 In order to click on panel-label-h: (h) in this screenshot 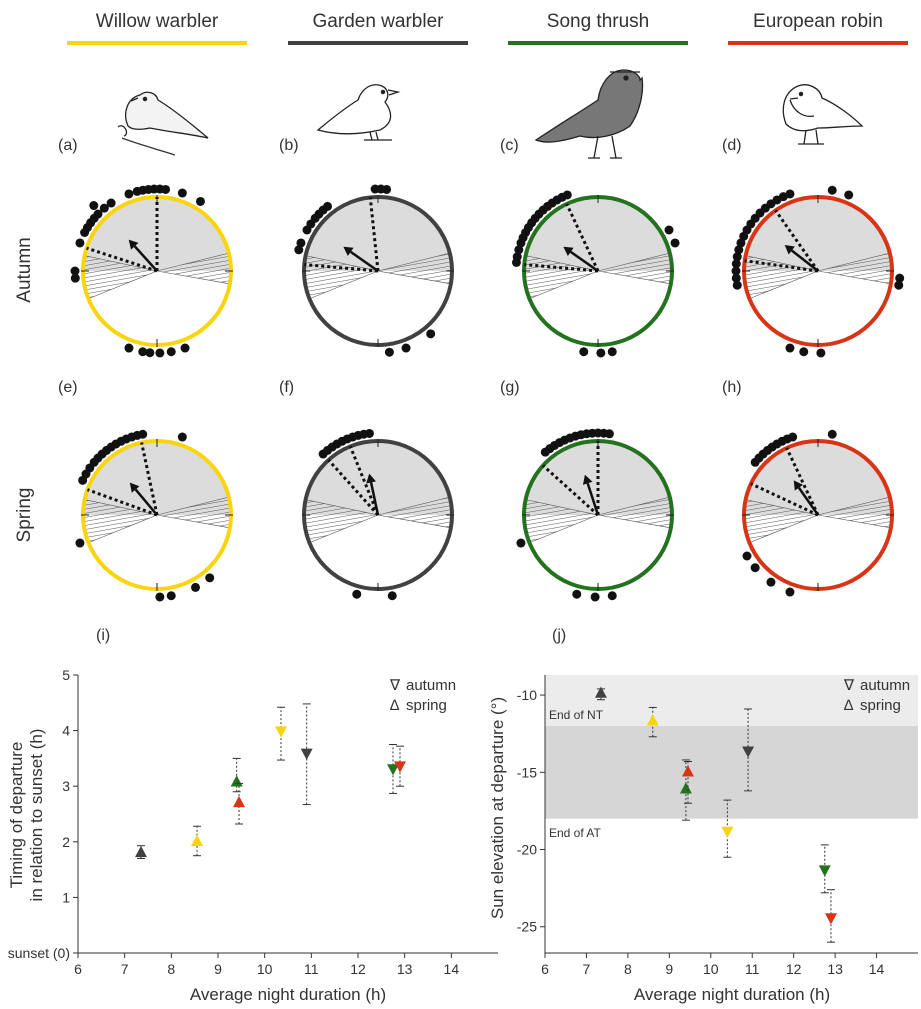, I will do `click(732, 387)`.